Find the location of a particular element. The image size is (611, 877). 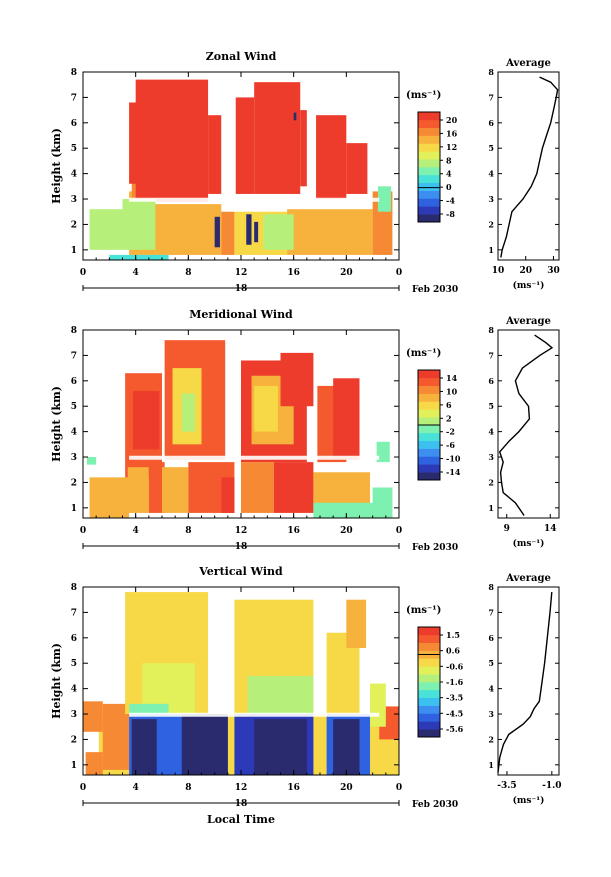

average-profile is located at coordinates (529, 167).